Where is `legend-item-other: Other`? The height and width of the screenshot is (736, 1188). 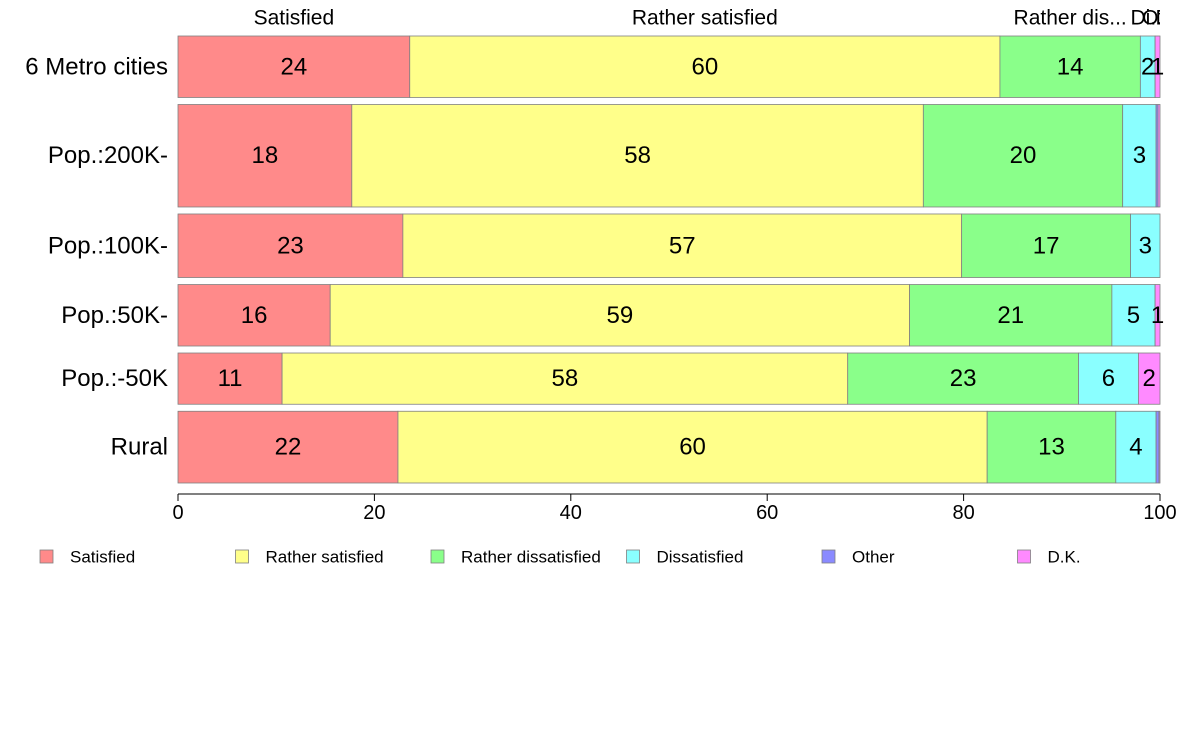 legend-item-other: Other is located at coordinates (858, 557).